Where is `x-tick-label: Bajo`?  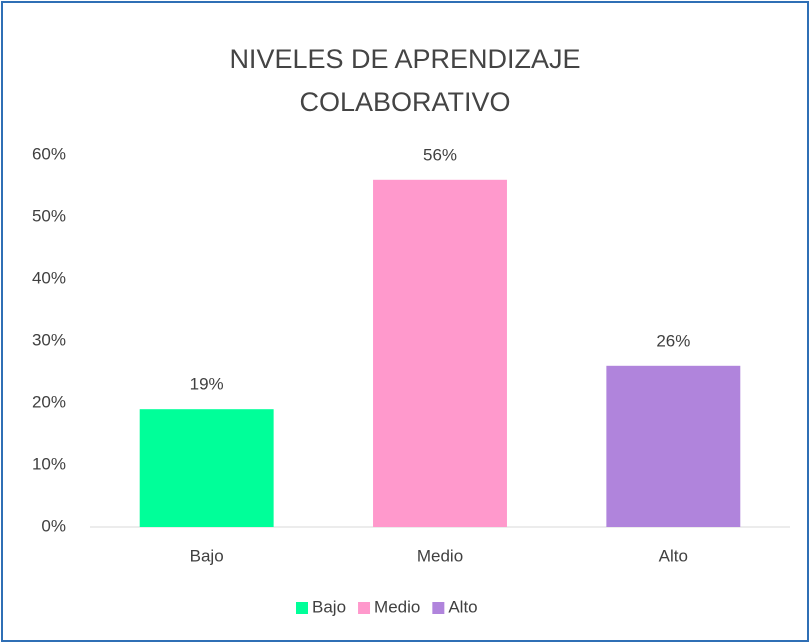
x-tick-label: Bajo is located at coordinates (207, 555).